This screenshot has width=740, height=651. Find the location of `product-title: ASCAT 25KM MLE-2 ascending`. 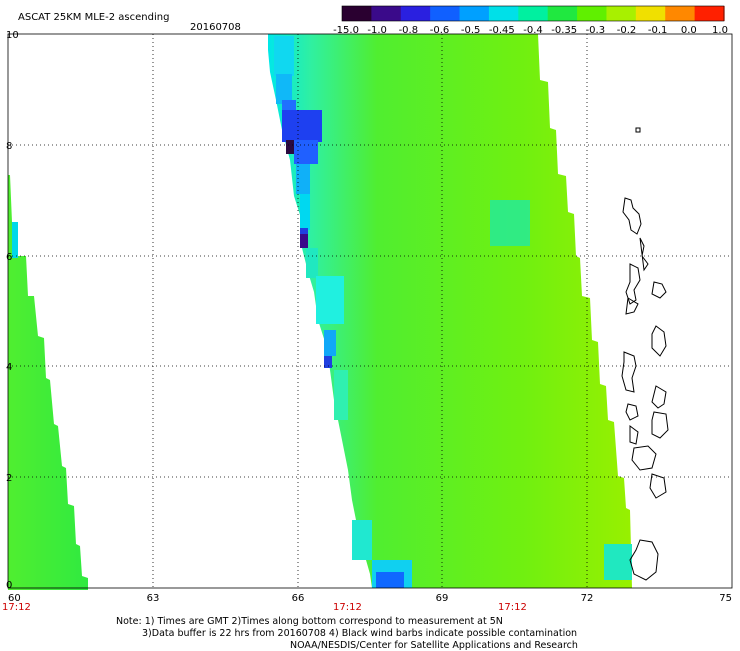

product-title: ASCAT 25KM MLE-2 ascending is located at coordinates (93, 17).